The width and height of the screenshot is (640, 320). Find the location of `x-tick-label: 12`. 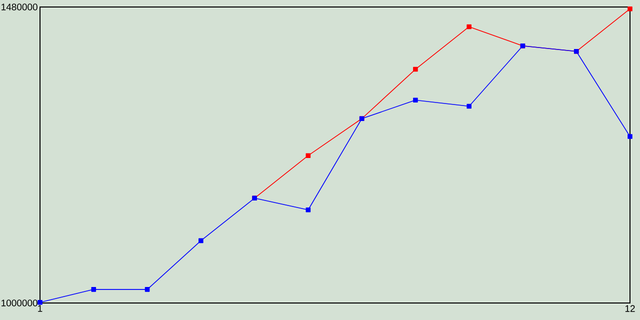

x-tick-label: 12 is located at coordinates (630, 308).